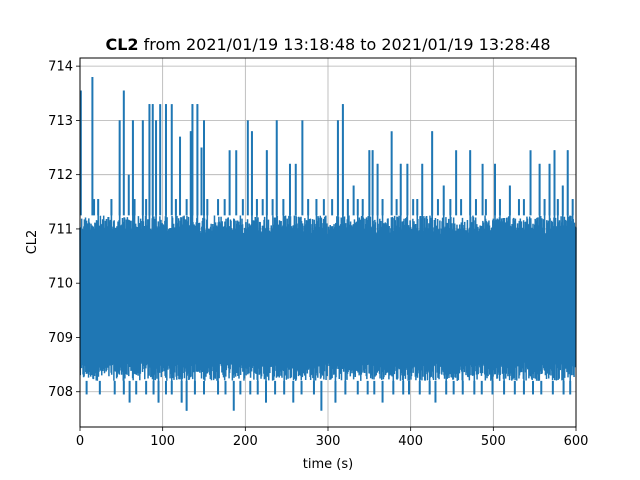 This screenshot has width=640, height=480. I want to click on x-tick-label: 300, so click(328, 441).